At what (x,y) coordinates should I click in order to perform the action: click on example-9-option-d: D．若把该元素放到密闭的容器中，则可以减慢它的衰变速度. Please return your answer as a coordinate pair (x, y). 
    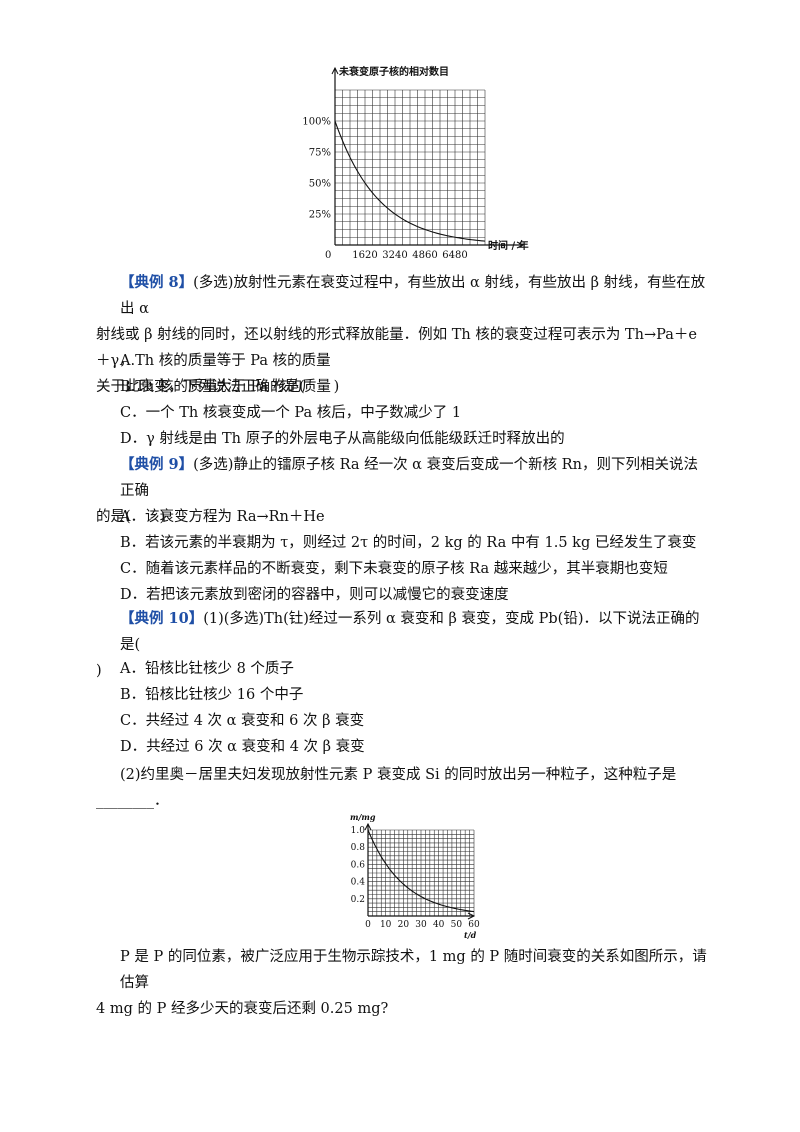
    Looking at the image, I should click on (314, 595).